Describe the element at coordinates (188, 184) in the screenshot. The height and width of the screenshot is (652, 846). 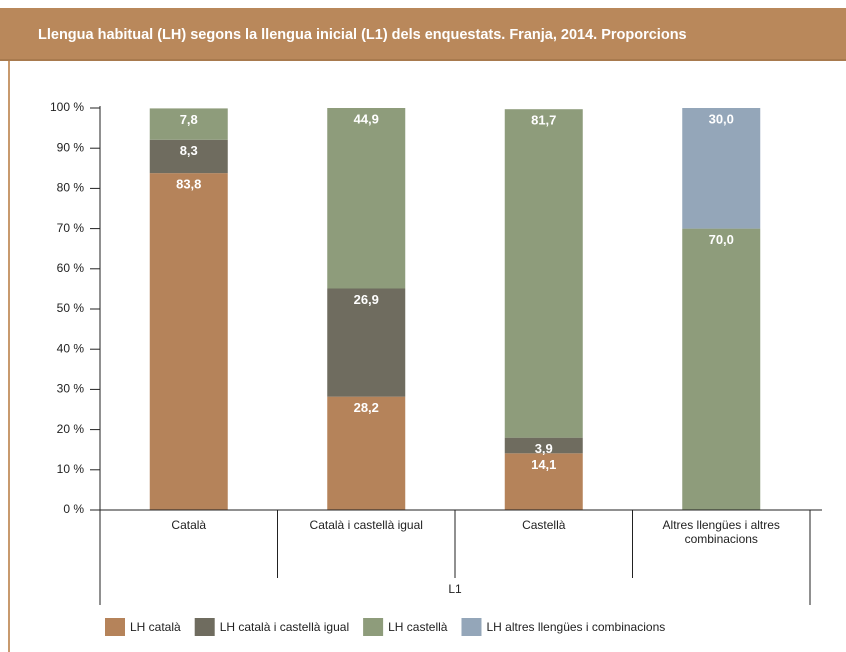
I see `data-label: 83,8` at that location.